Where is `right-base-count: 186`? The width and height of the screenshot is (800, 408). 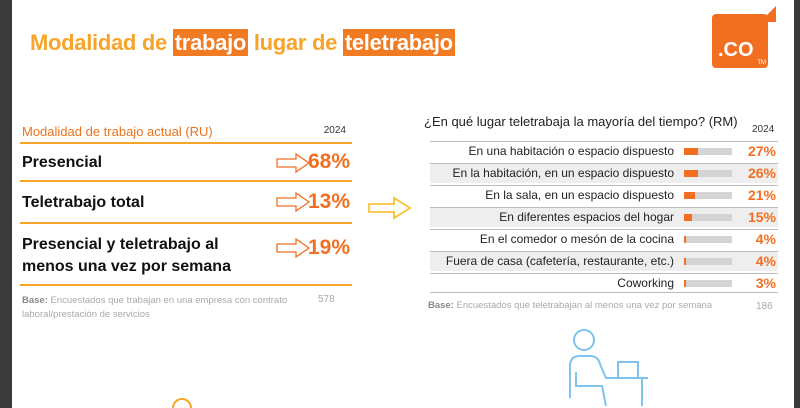
right-base-count: 186 is located at coordinates (764, 306).